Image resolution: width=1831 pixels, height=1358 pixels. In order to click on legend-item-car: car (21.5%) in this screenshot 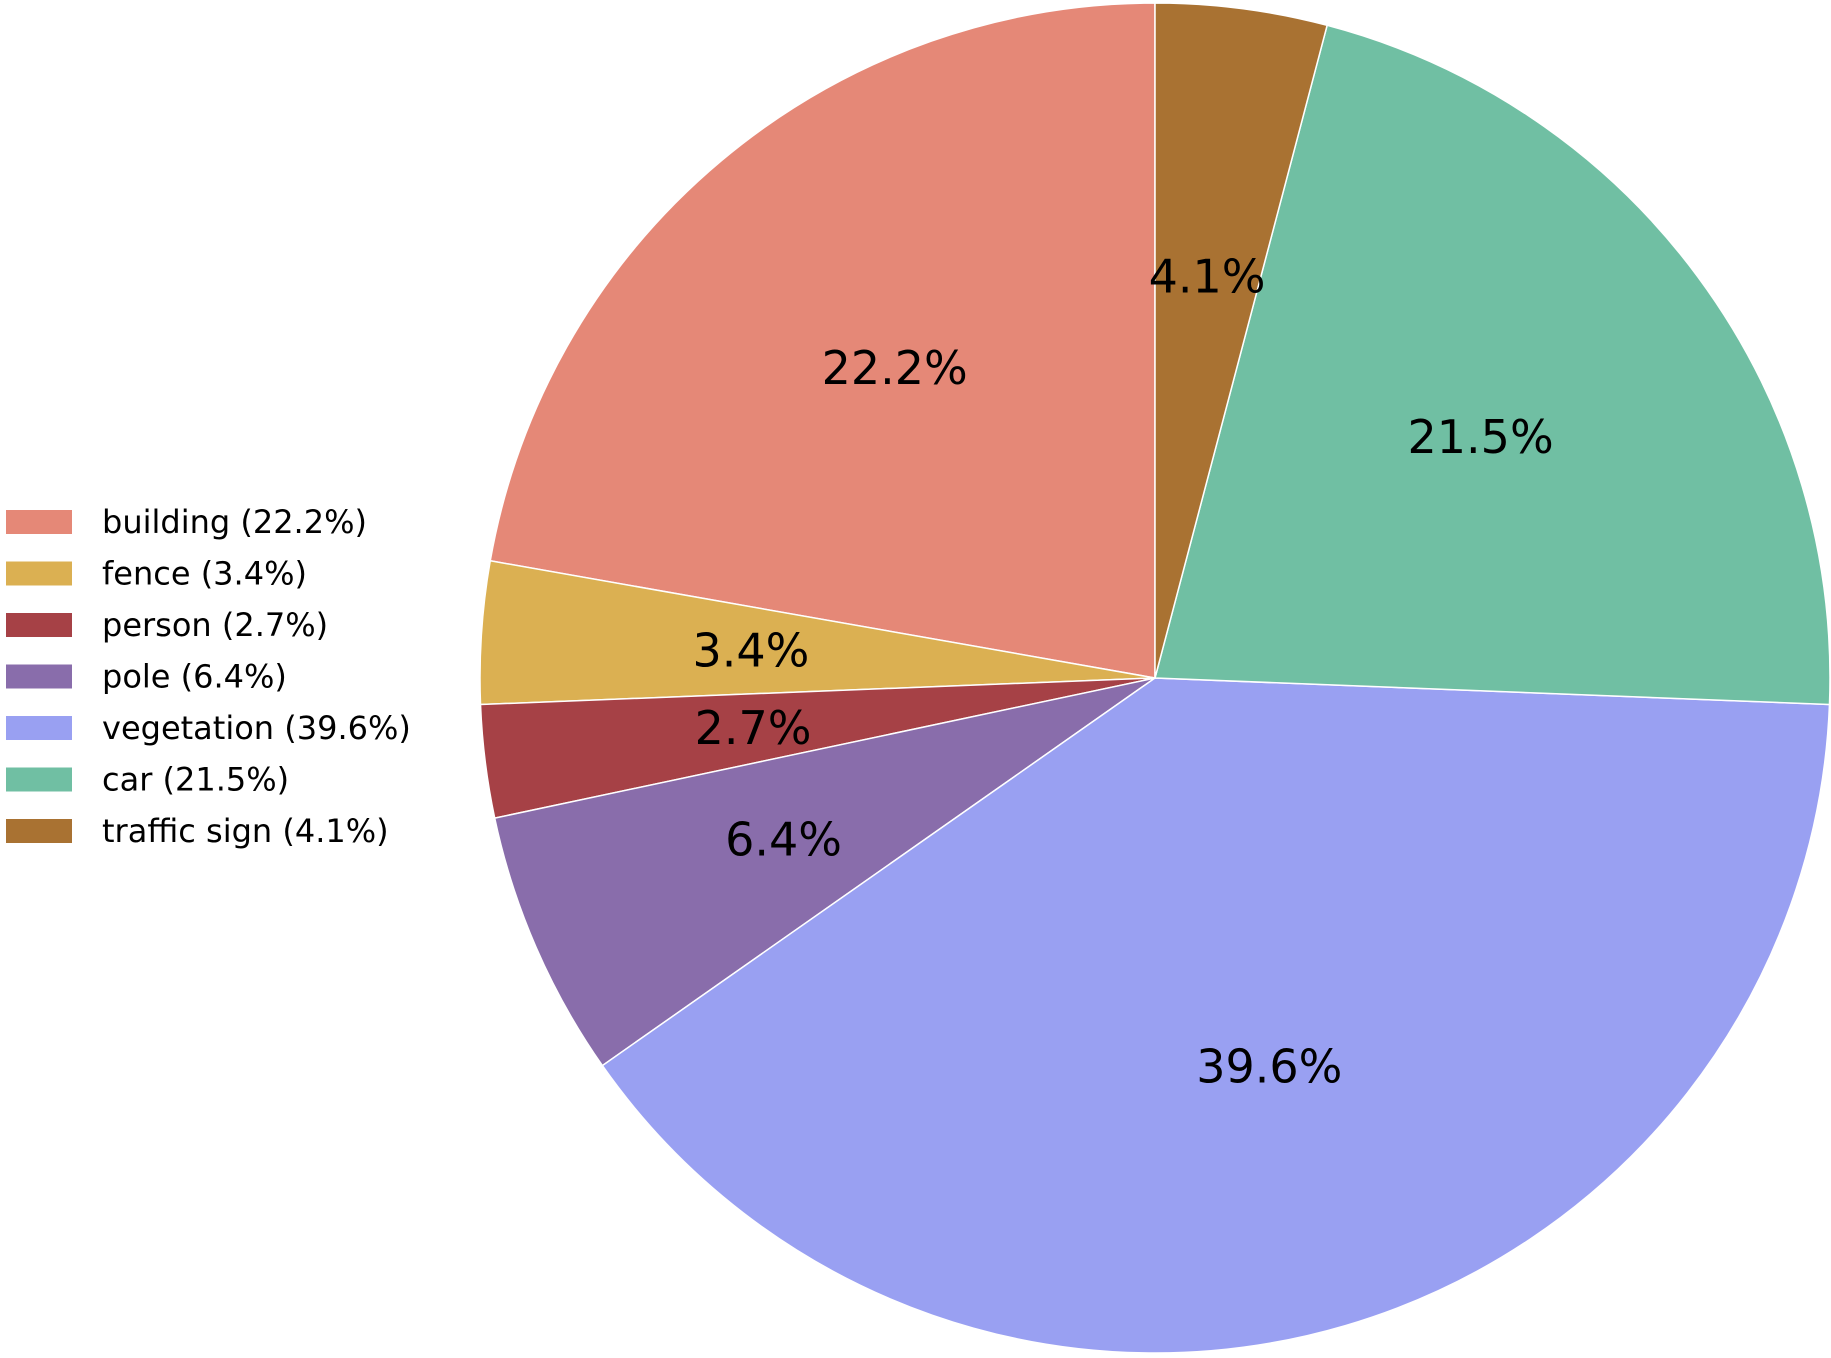, I will do `click(147, 780)`.